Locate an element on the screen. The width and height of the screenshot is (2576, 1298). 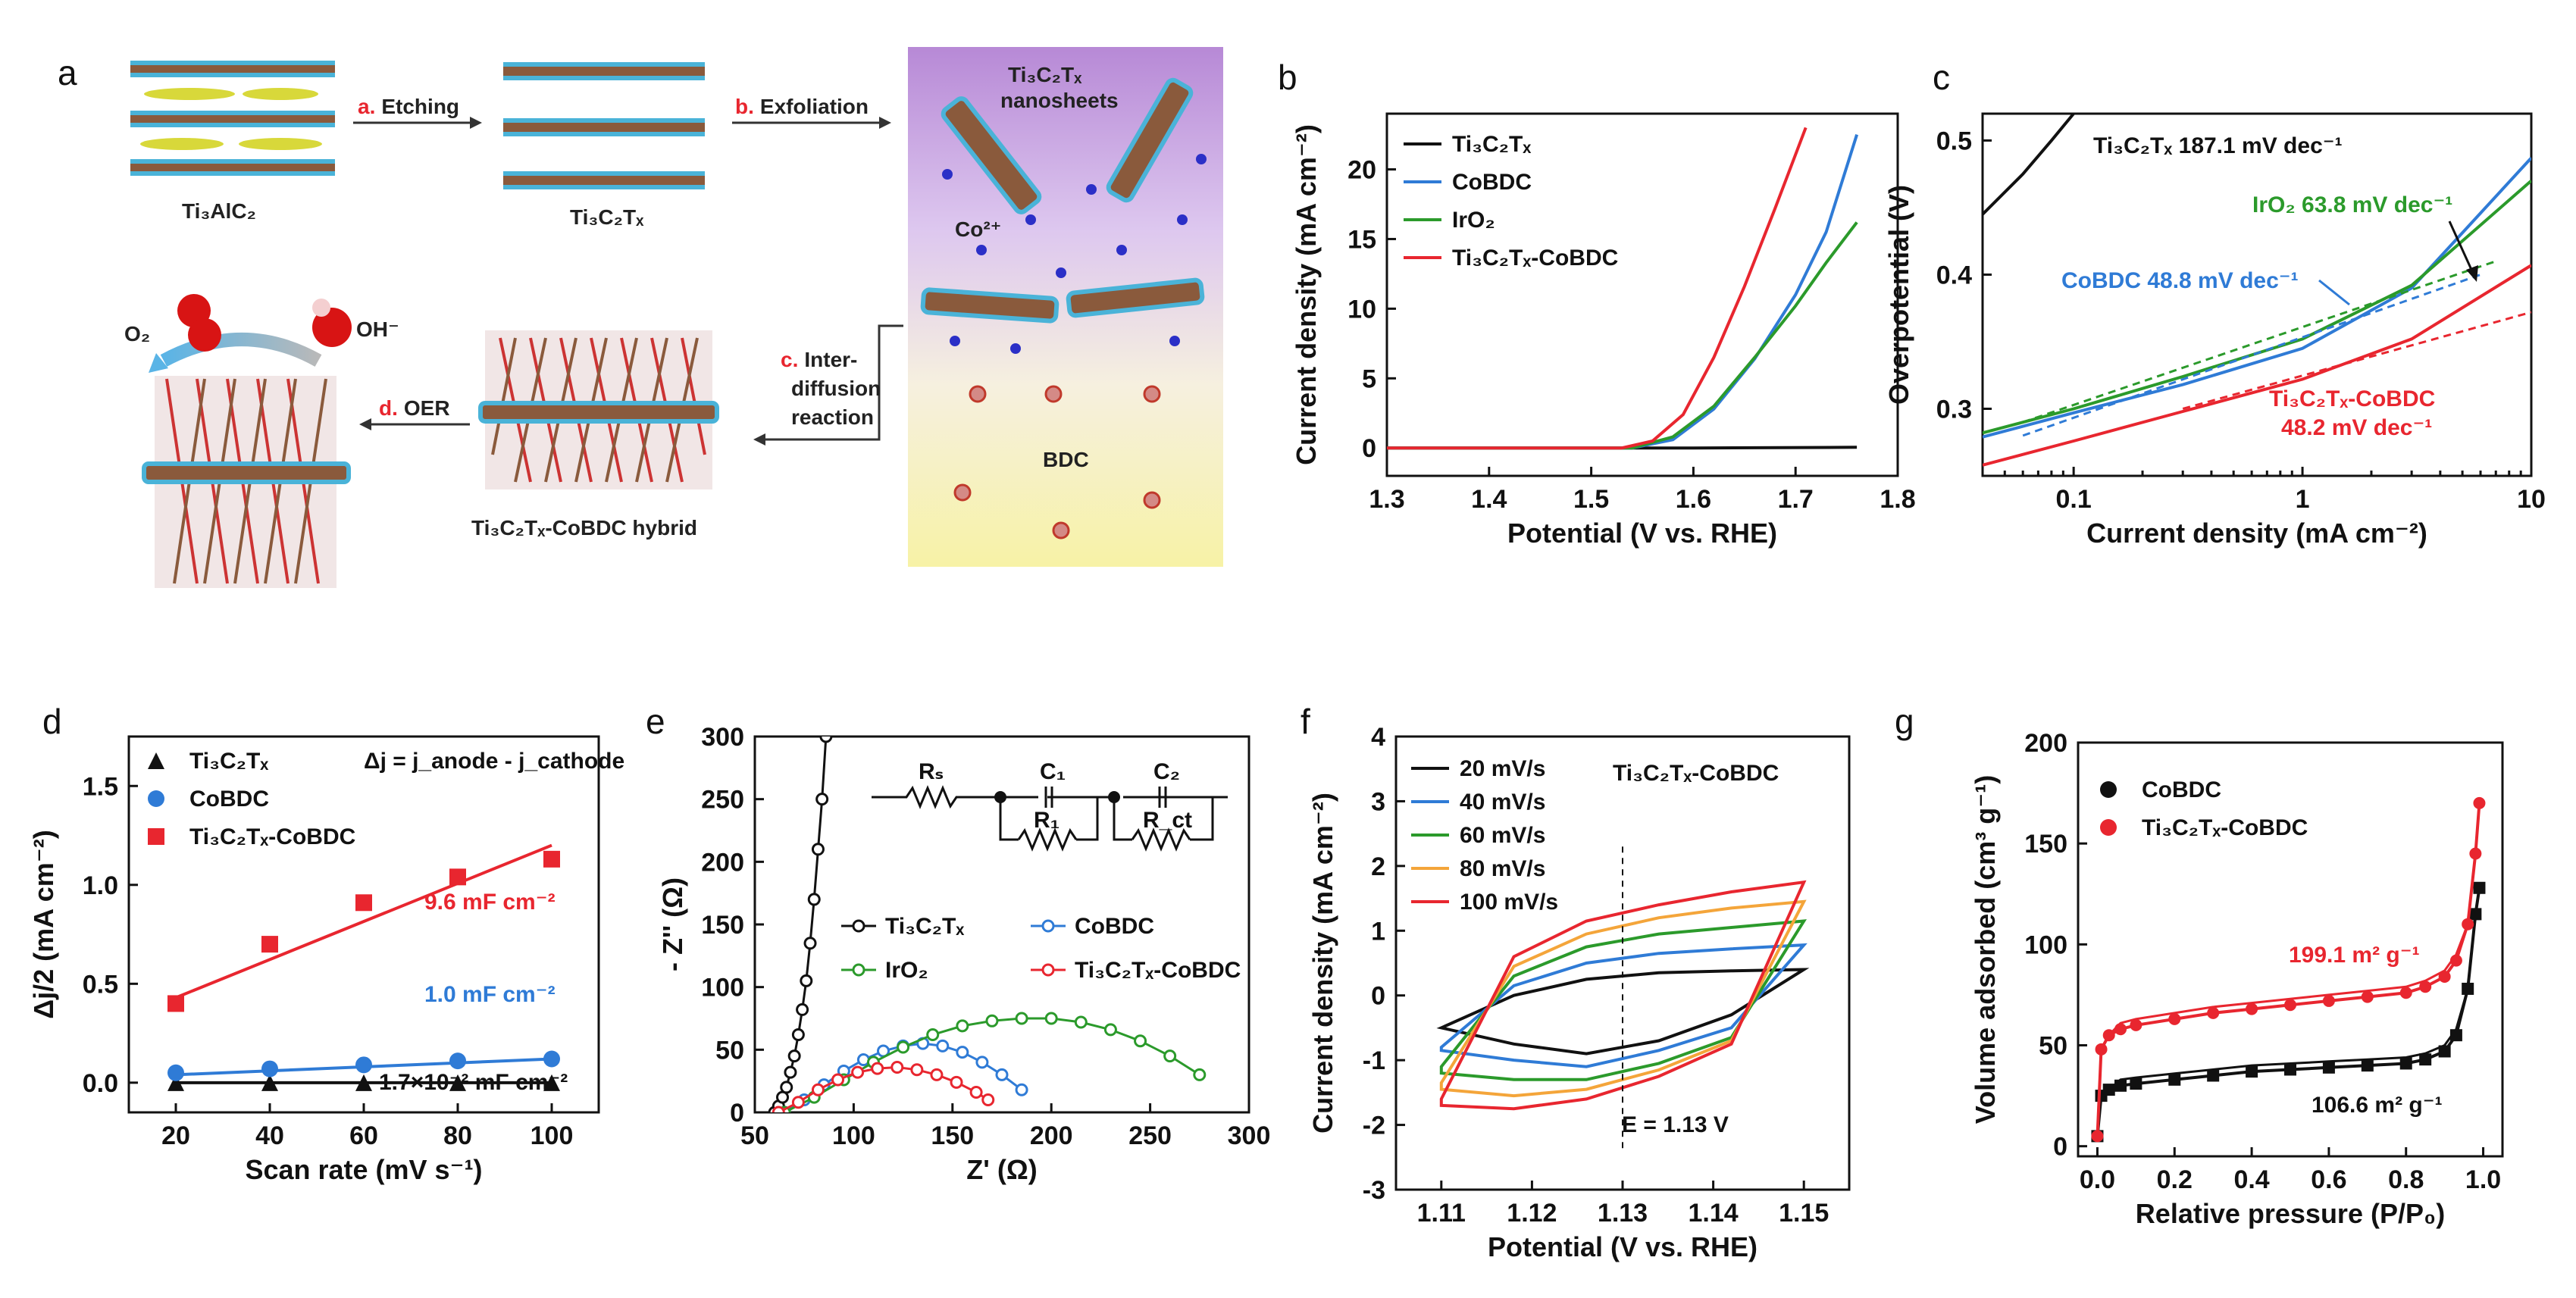
caption-bdc: BDC is located at coordinates (1066, 459).